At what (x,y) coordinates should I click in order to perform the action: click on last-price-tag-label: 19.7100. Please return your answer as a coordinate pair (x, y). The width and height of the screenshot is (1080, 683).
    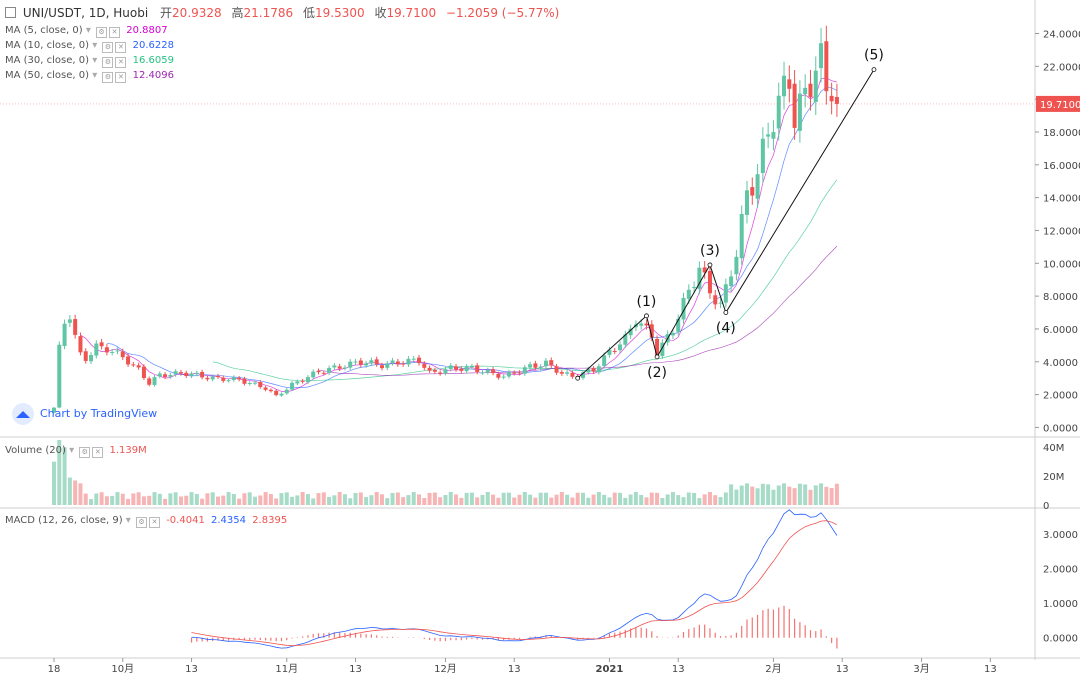
    Looking at the image, I should click on (1060, 105).